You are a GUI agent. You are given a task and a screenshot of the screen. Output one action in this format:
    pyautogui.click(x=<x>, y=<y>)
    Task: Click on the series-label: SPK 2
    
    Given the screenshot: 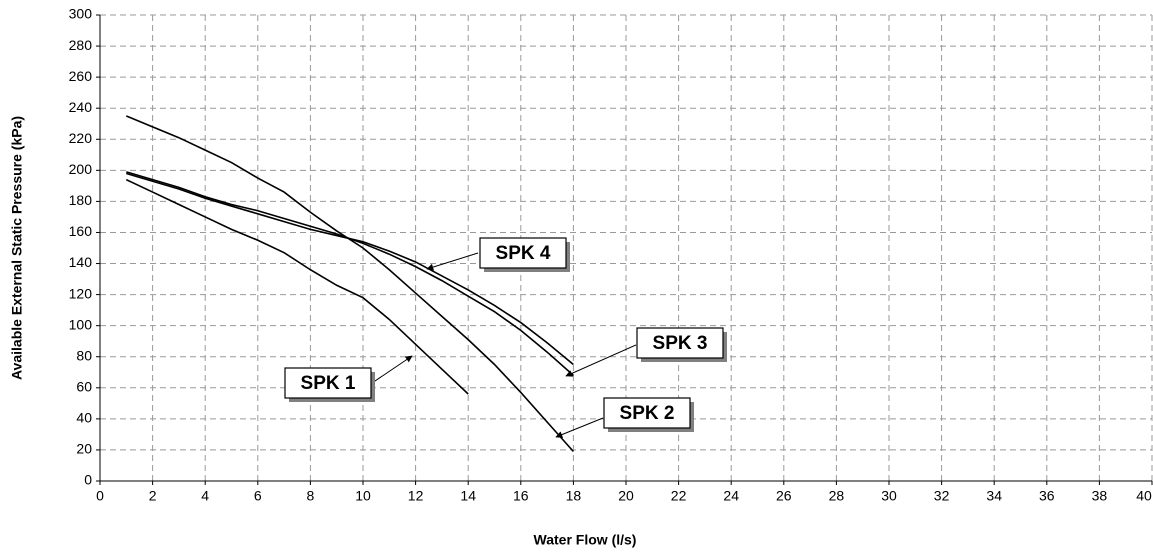 What is the action you would take?
    pyautogui.click(x=647, y=413)
    